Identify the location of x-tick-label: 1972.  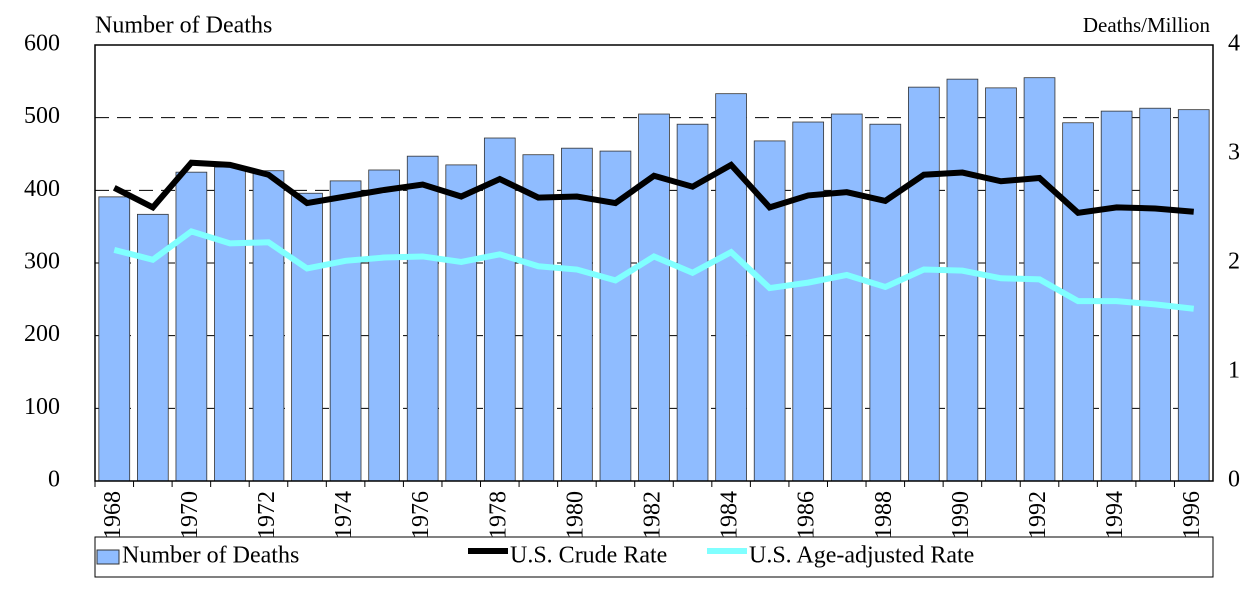
(267, 515).